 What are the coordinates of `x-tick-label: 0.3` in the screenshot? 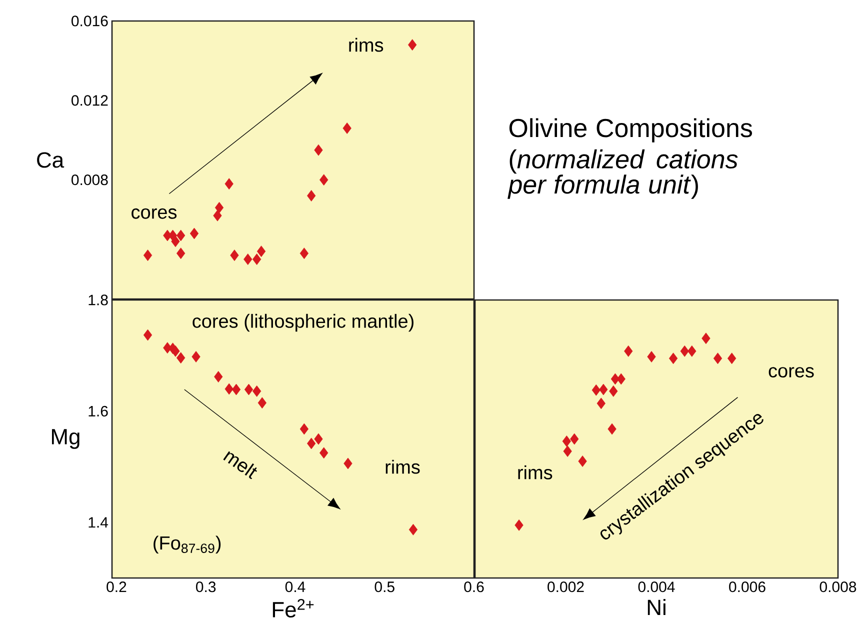 It's located at (206, 587).